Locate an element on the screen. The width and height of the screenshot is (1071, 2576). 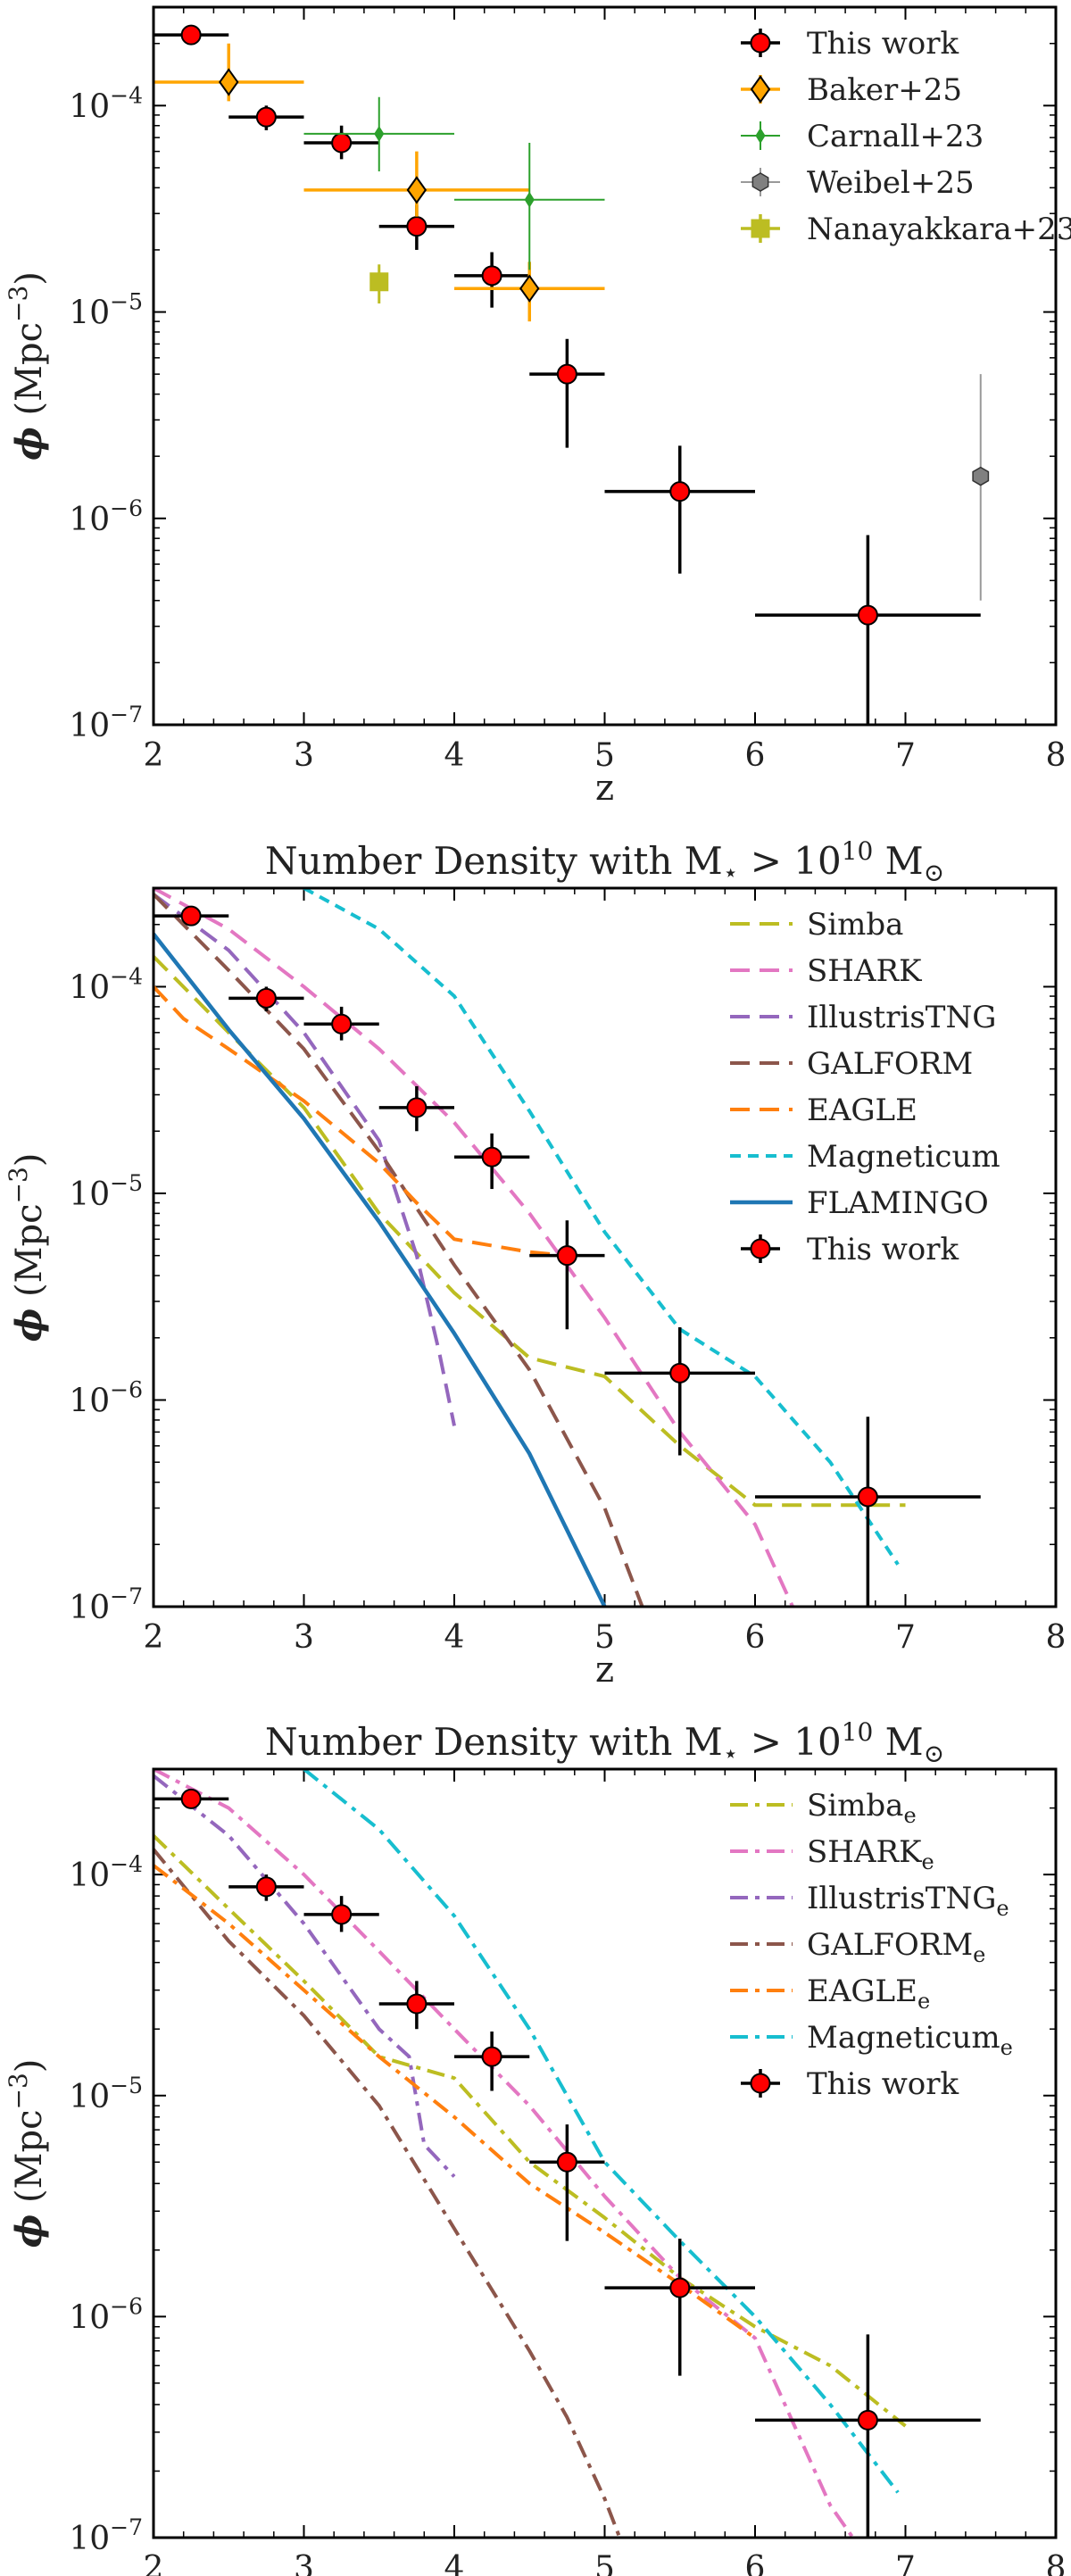
y-tick-label: 10⁻⁶ is located at coordinates (106, 2314).